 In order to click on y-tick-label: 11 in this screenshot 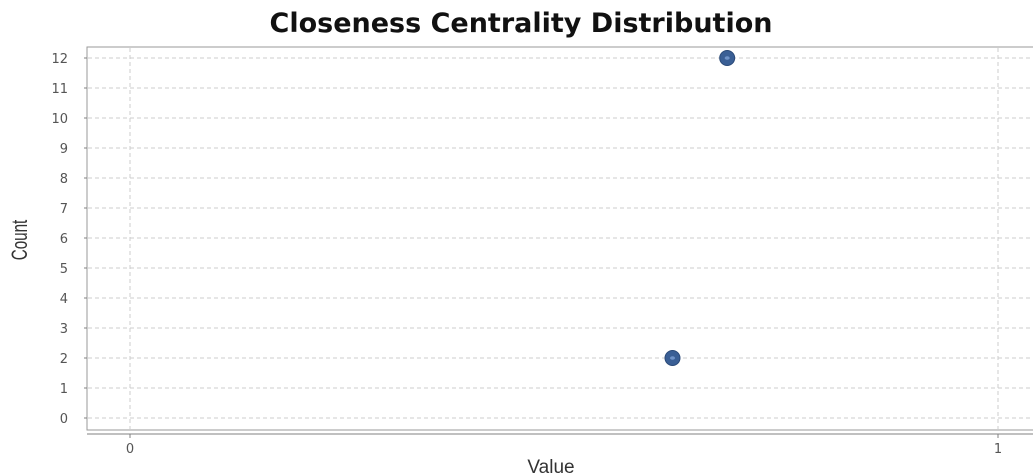, I will do `click(59, 89)`.